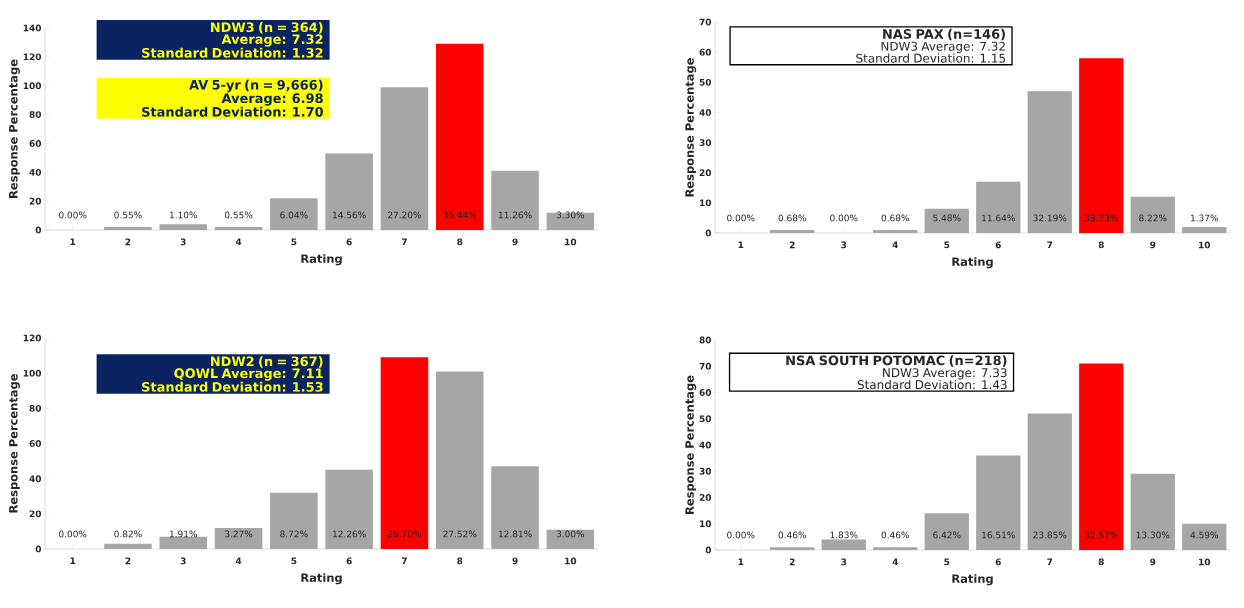  I want to click on annotation: 27.20%, so click(405, 215).